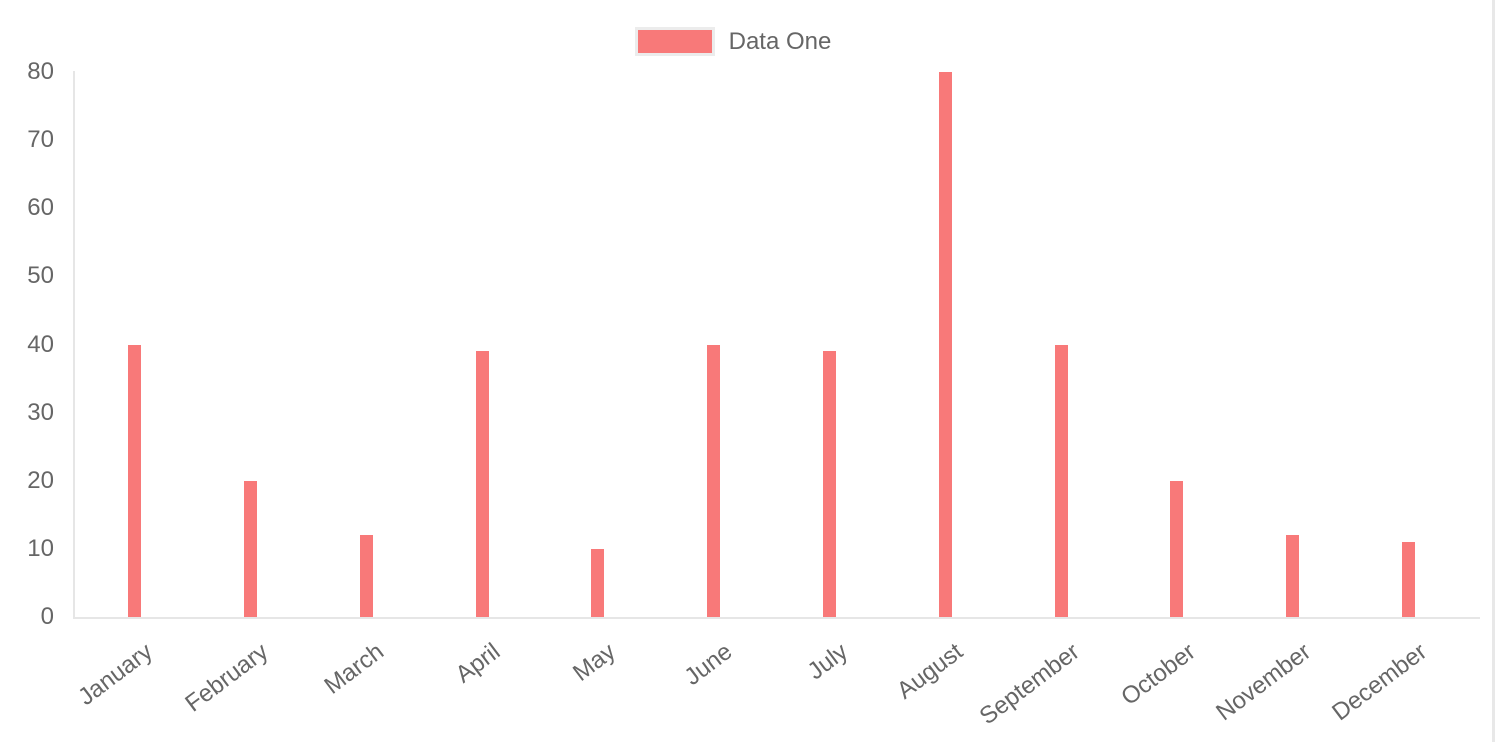 This screenshot has width=1500, height=742. I want to click on bar-april, so click(482, 484).